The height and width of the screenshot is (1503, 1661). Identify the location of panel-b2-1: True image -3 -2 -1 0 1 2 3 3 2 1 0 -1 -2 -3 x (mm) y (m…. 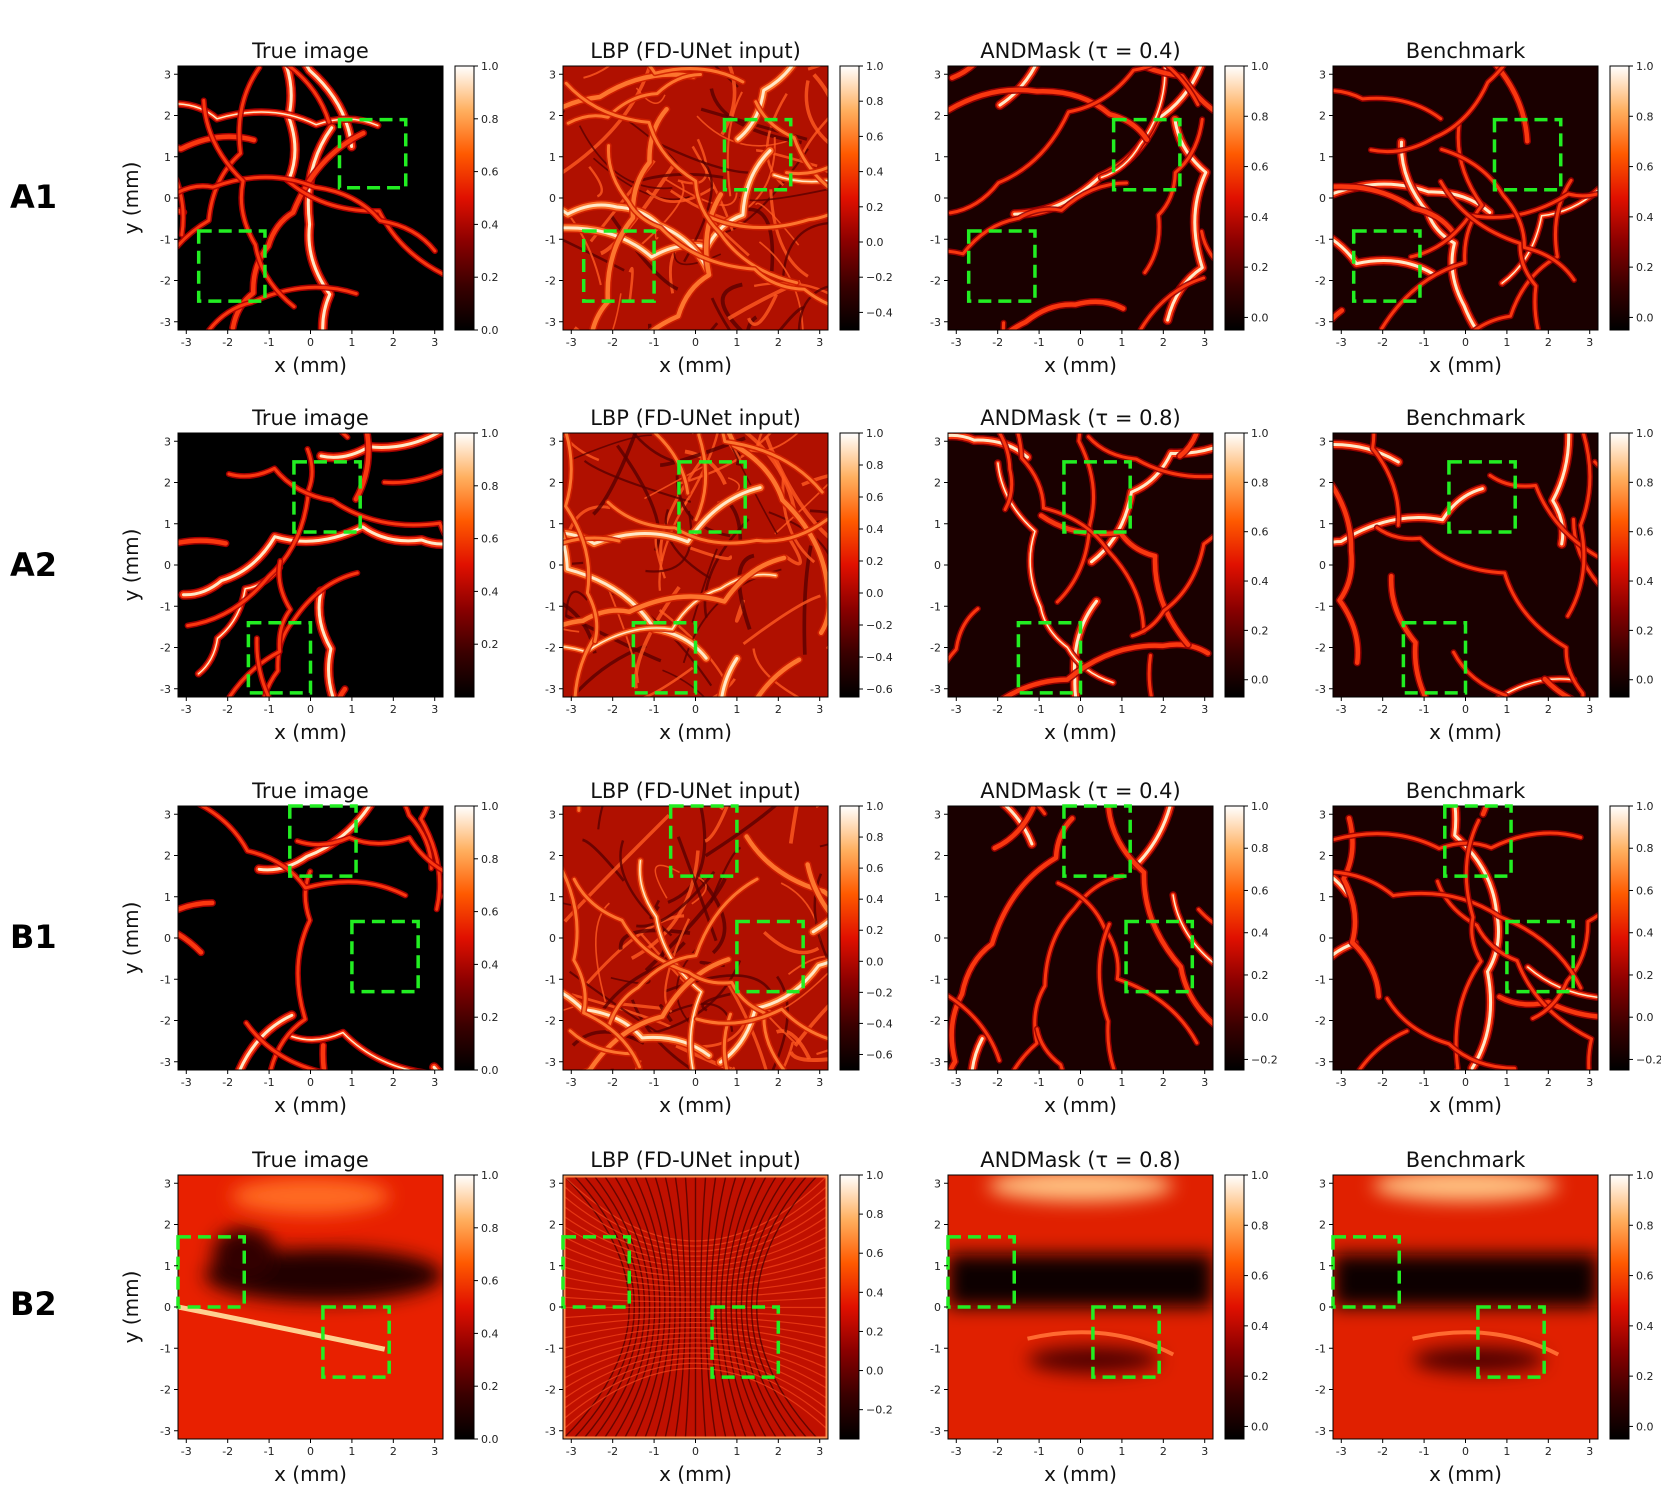
(309, 1317).